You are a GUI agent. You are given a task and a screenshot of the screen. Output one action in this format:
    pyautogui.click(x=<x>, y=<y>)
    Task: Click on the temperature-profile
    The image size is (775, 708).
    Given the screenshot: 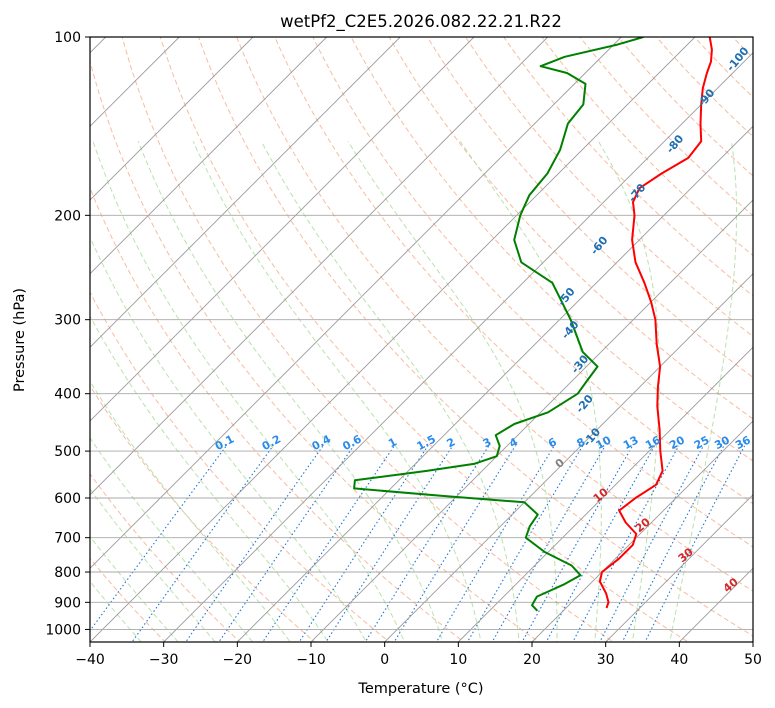 What is the action you would take?
    pyautogui.click(x=655, y=323)
    